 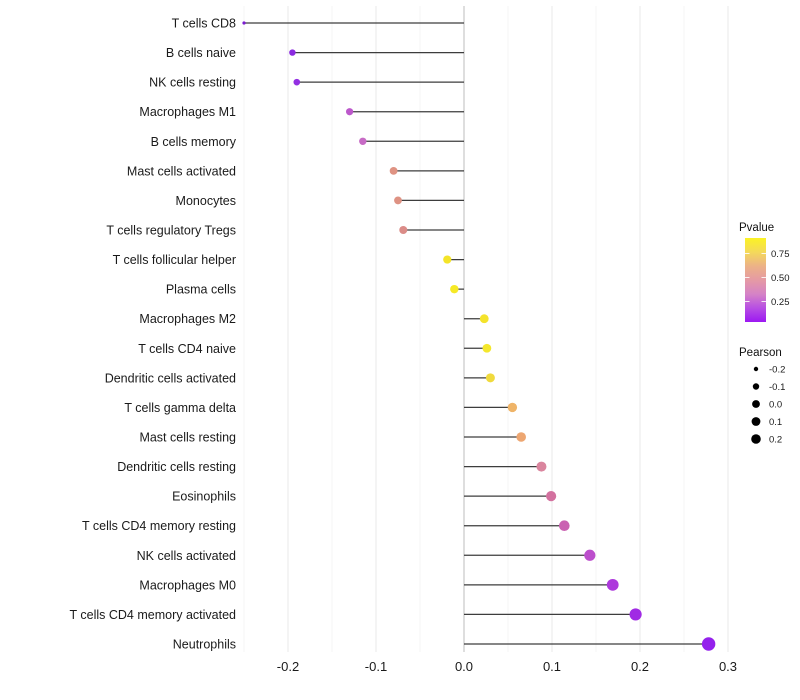 What do you see at coordinates (780, 278) in the screenshot?
I see `colorbar-tick-label: 0.50` at bounding box center [780, 278].